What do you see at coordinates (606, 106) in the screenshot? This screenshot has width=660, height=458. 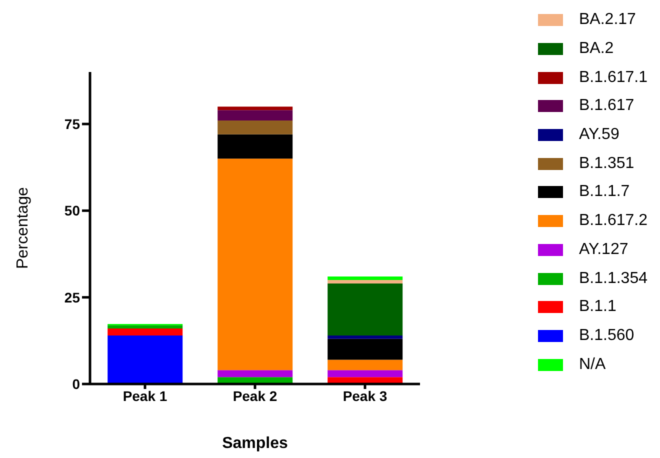 I see `legend-label: B.1.617` at bounding box center [606, 106].